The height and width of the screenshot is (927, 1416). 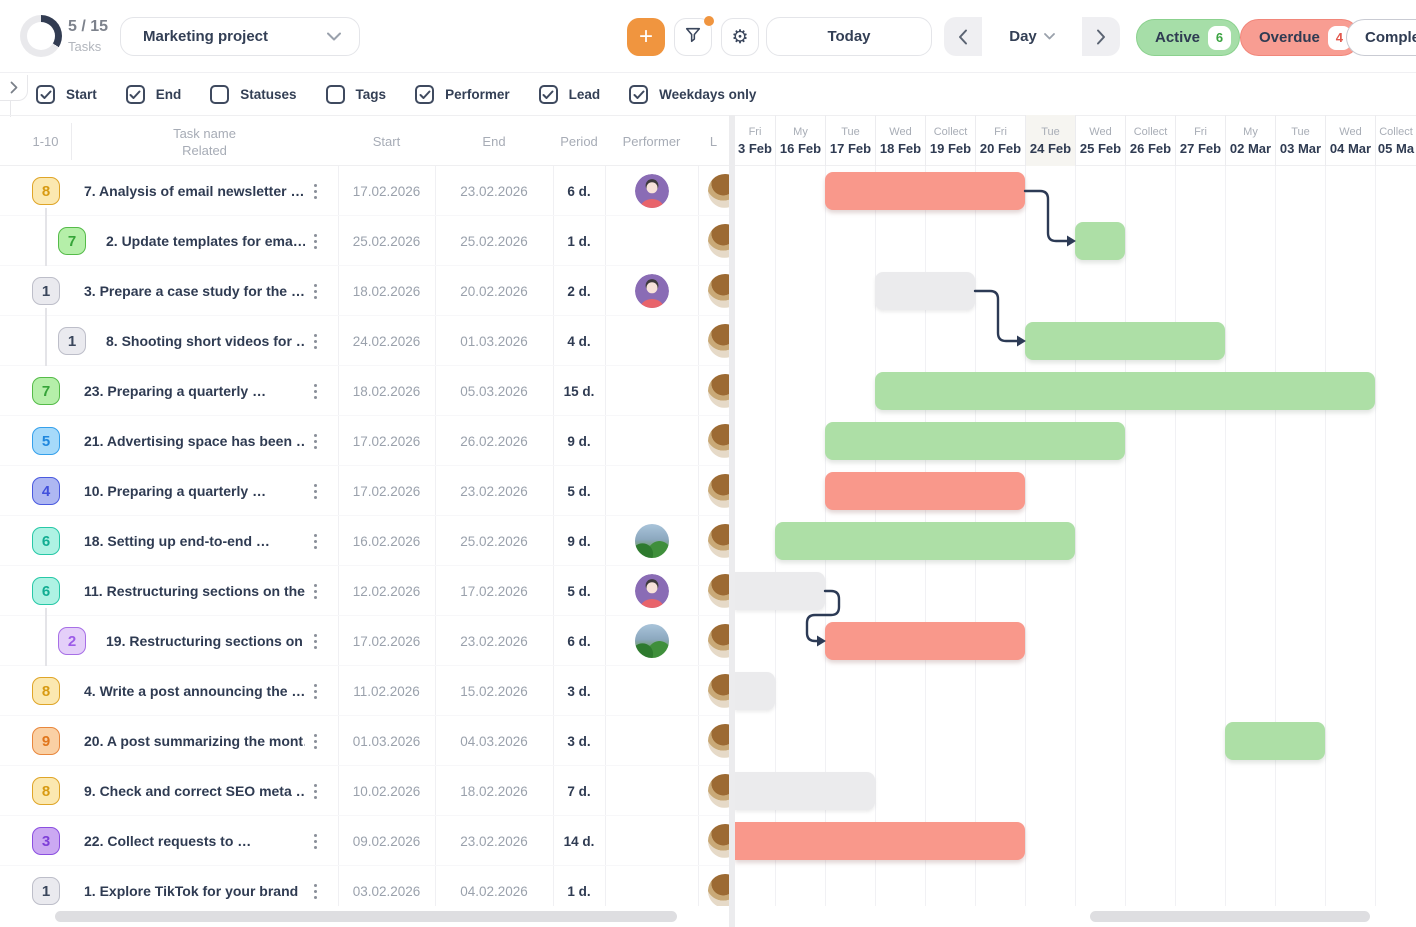 I want to click on project-select-value: Marketing project, so click(x=206, y=36).